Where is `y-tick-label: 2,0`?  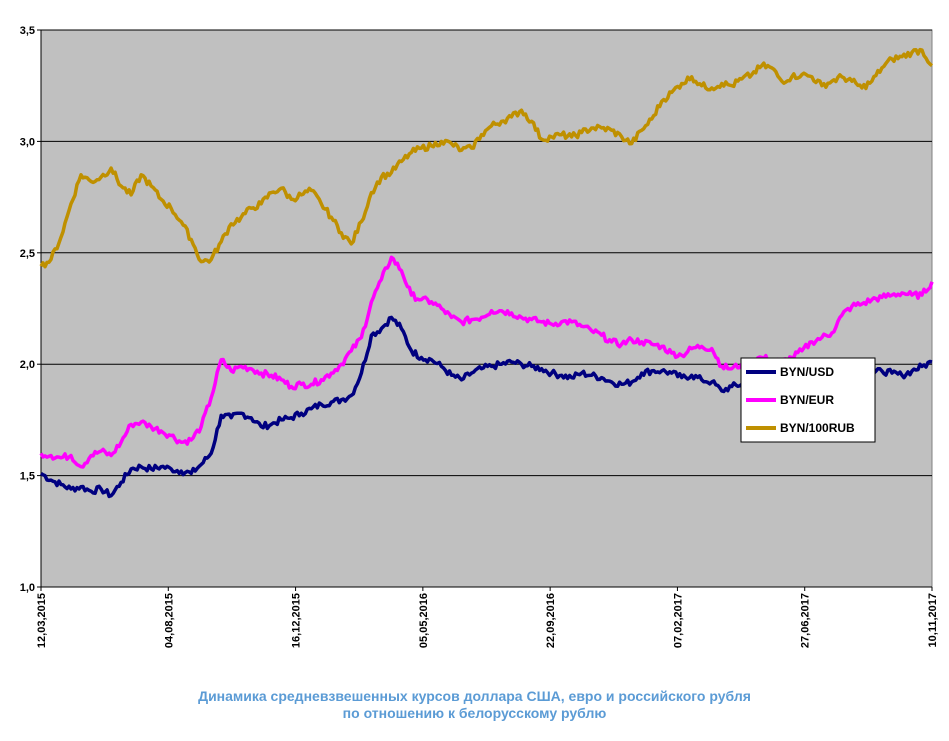
y-tick-label: 2,0 is located at coordinates (27, 365).